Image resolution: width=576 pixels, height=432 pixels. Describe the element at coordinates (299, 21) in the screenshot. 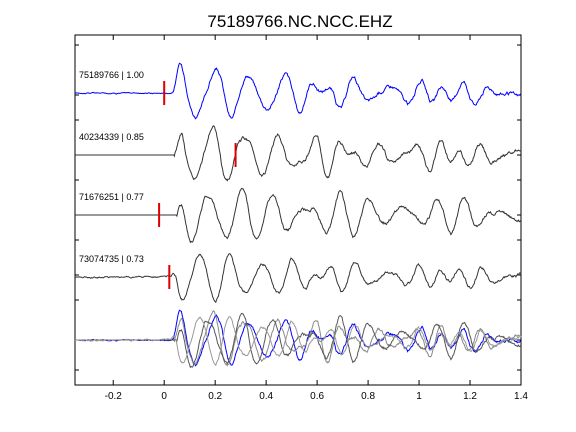

I see `chart-title: 75189766.NC.NCC.EHZ` at that location.